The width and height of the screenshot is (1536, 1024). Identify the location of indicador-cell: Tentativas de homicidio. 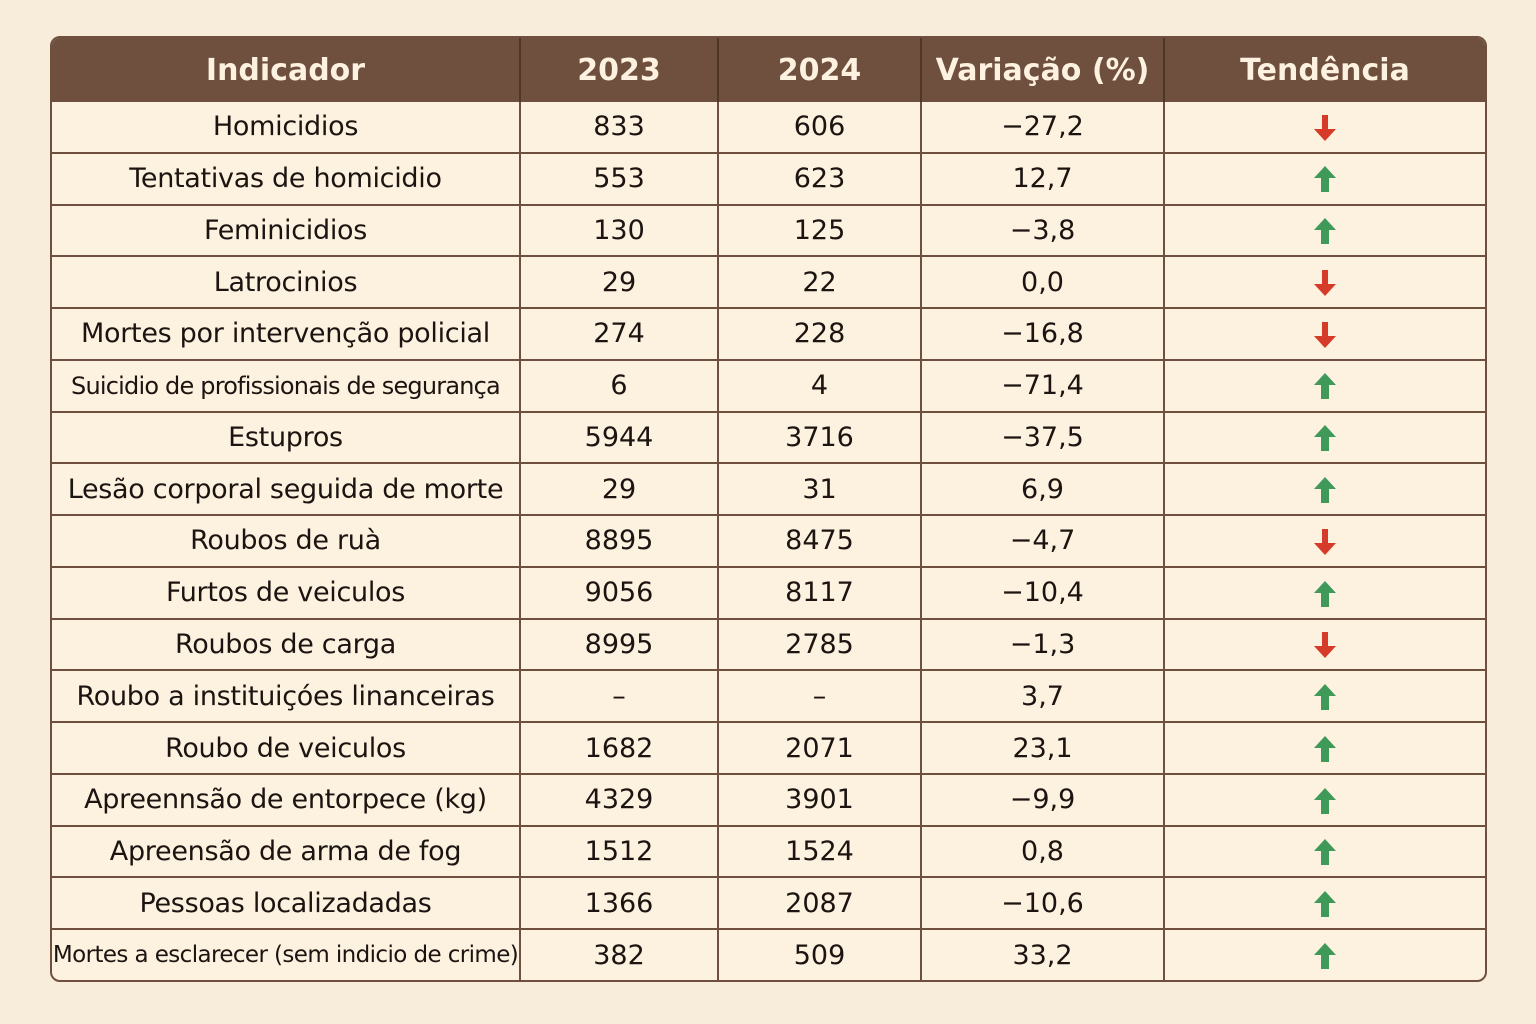
(286, 178).